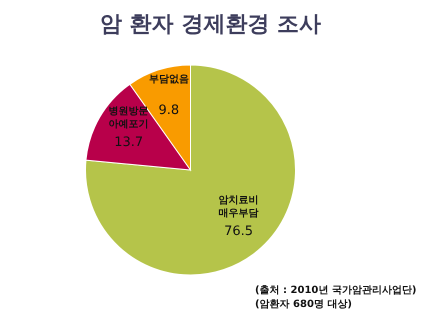 The height and width of the screenshot is (322, 421). What do you see at coordinates (128, 118) in the screenshot?
I see `slice-label: 병원방문 아예포기` at bounding box center [128, 118].